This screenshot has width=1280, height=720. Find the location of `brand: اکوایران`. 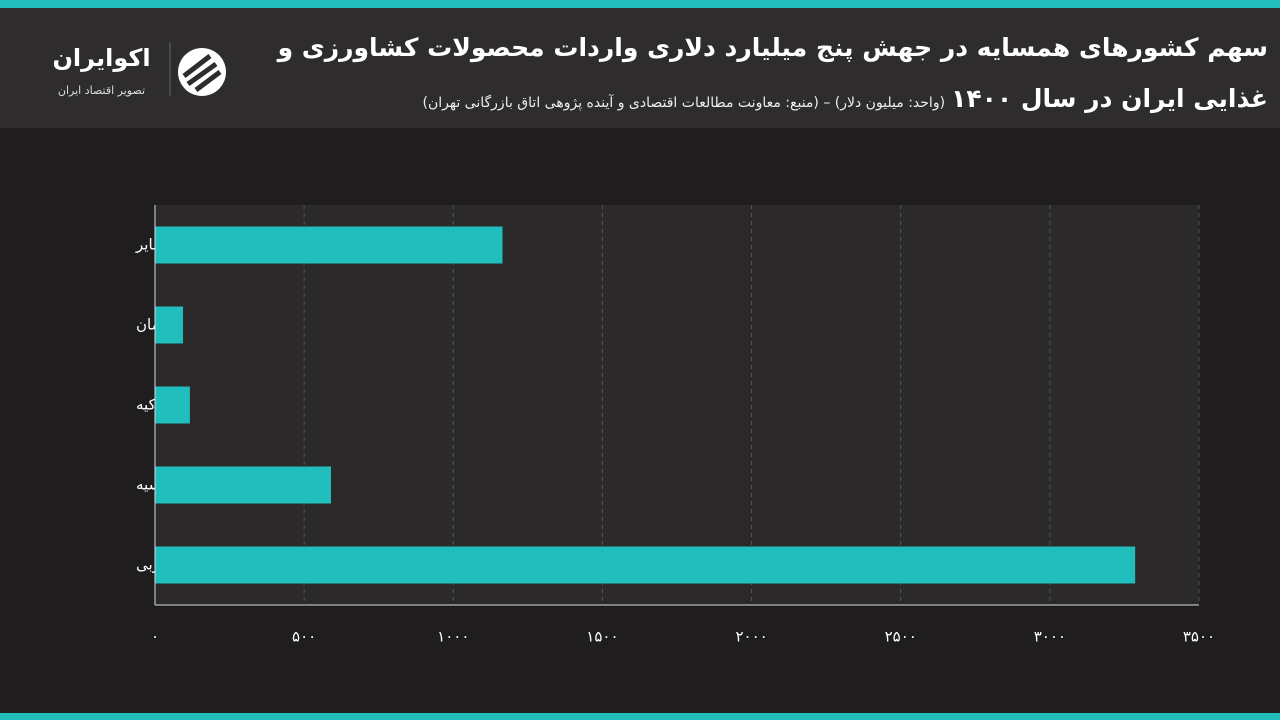

brand: اکوایران is located at coordinates (101, 58).